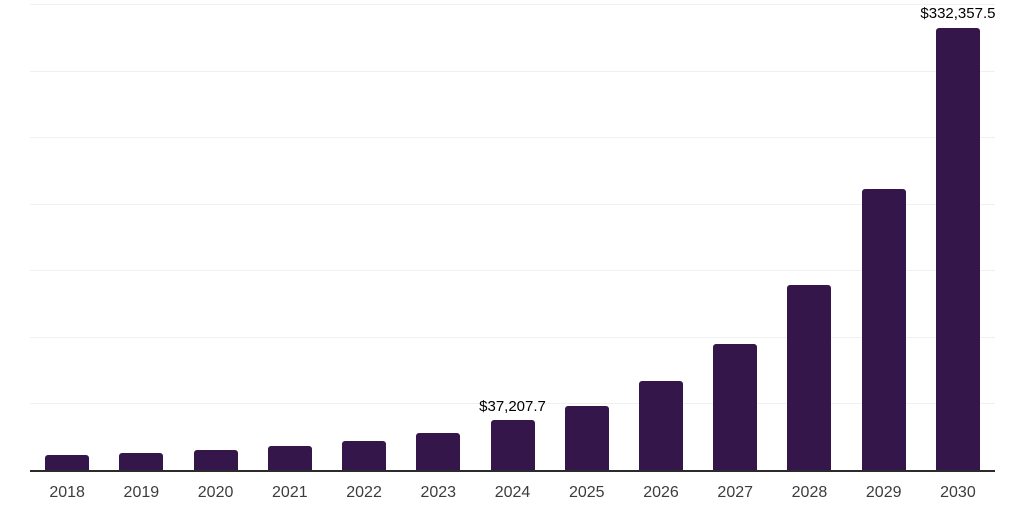 Image resolution: width=1024 pixels, height=512 pixels. I want to click on x-tick-2025: 2025, so click(586, 492).